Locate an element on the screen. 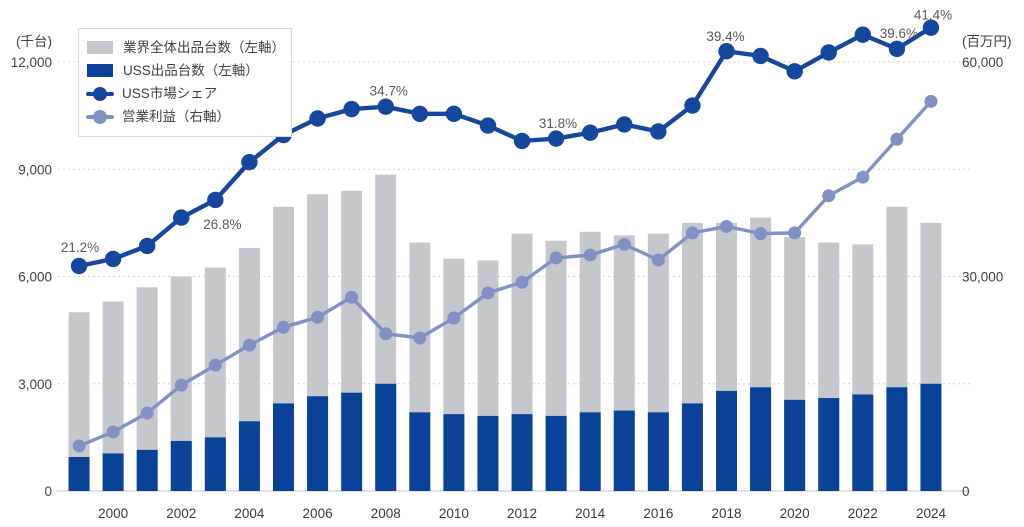  legend-item-uss-share: USS市場シェア is located at coordinates (183, 93).